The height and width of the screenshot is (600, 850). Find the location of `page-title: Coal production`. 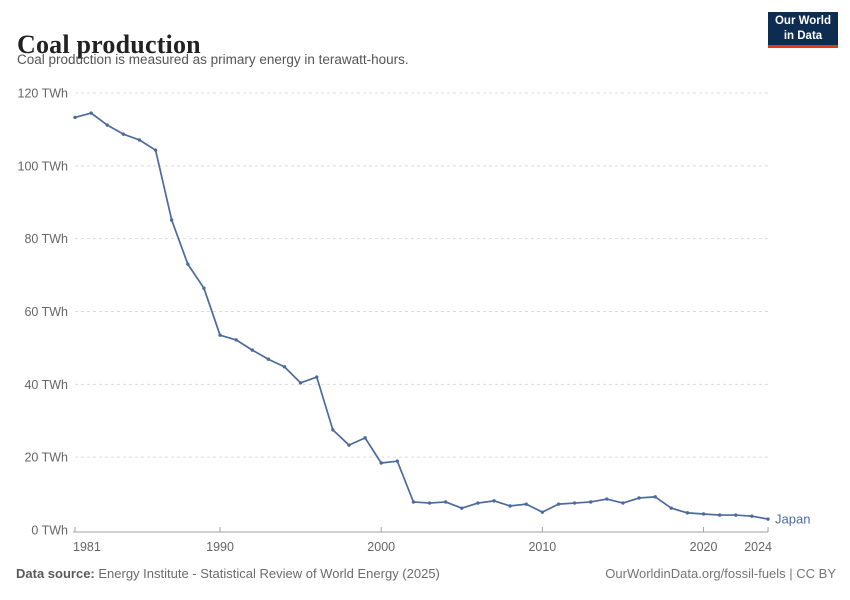

page-title: Coal production is located at coordinates (109, 45).